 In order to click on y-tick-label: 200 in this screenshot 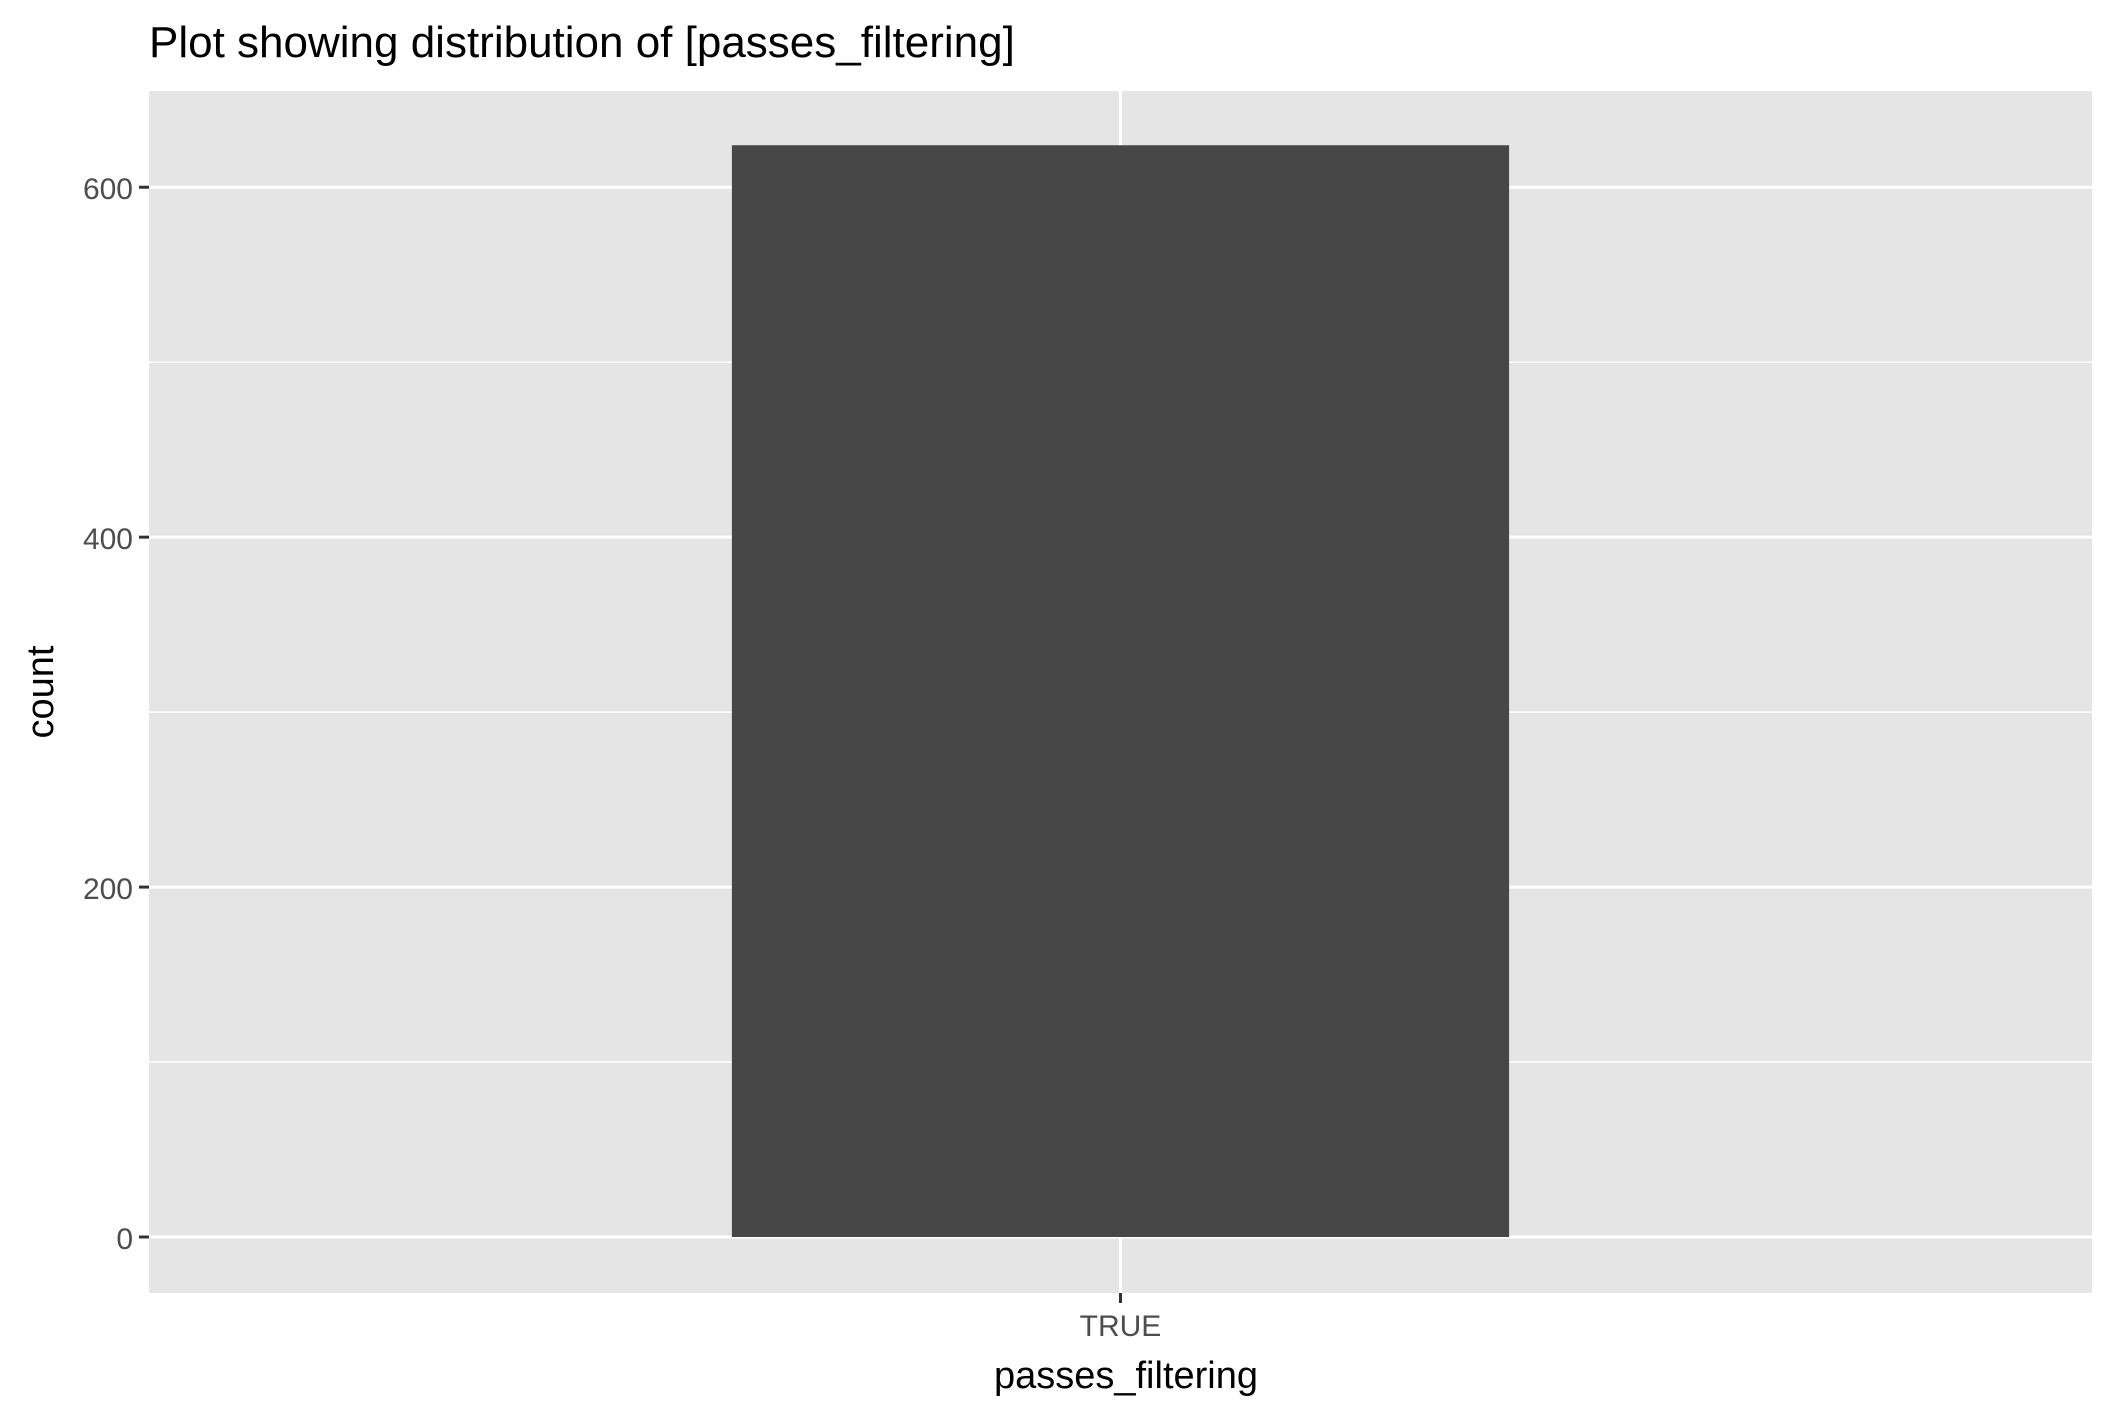, I will do `click(108, 889)`.